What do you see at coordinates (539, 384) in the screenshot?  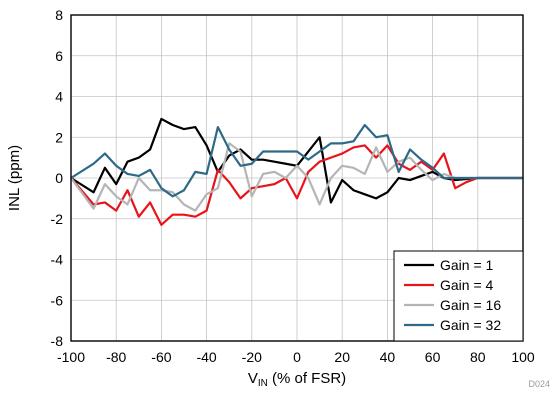 I see `figure-id: D024` at bounding box center [539, 384].